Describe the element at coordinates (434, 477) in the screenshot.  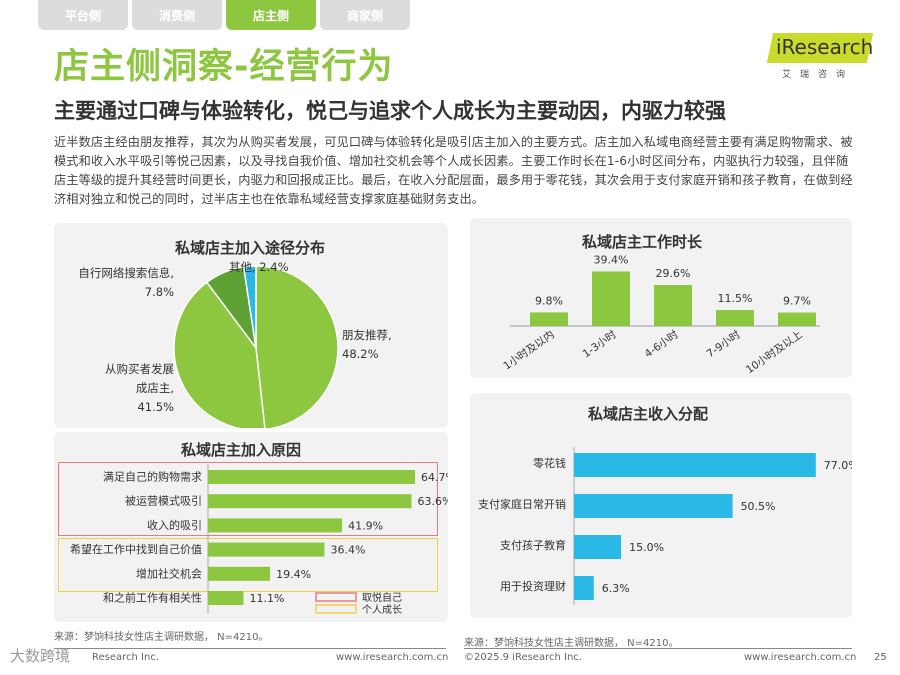
I see `reasons-value-label: 64.7%` at that location.